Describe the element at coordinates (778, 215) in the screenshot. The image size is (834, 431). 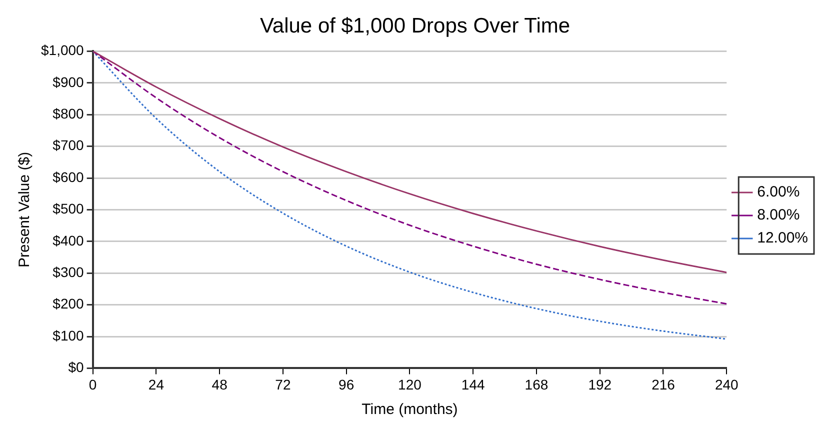
I see `legend-label: 8.00%` at that location.